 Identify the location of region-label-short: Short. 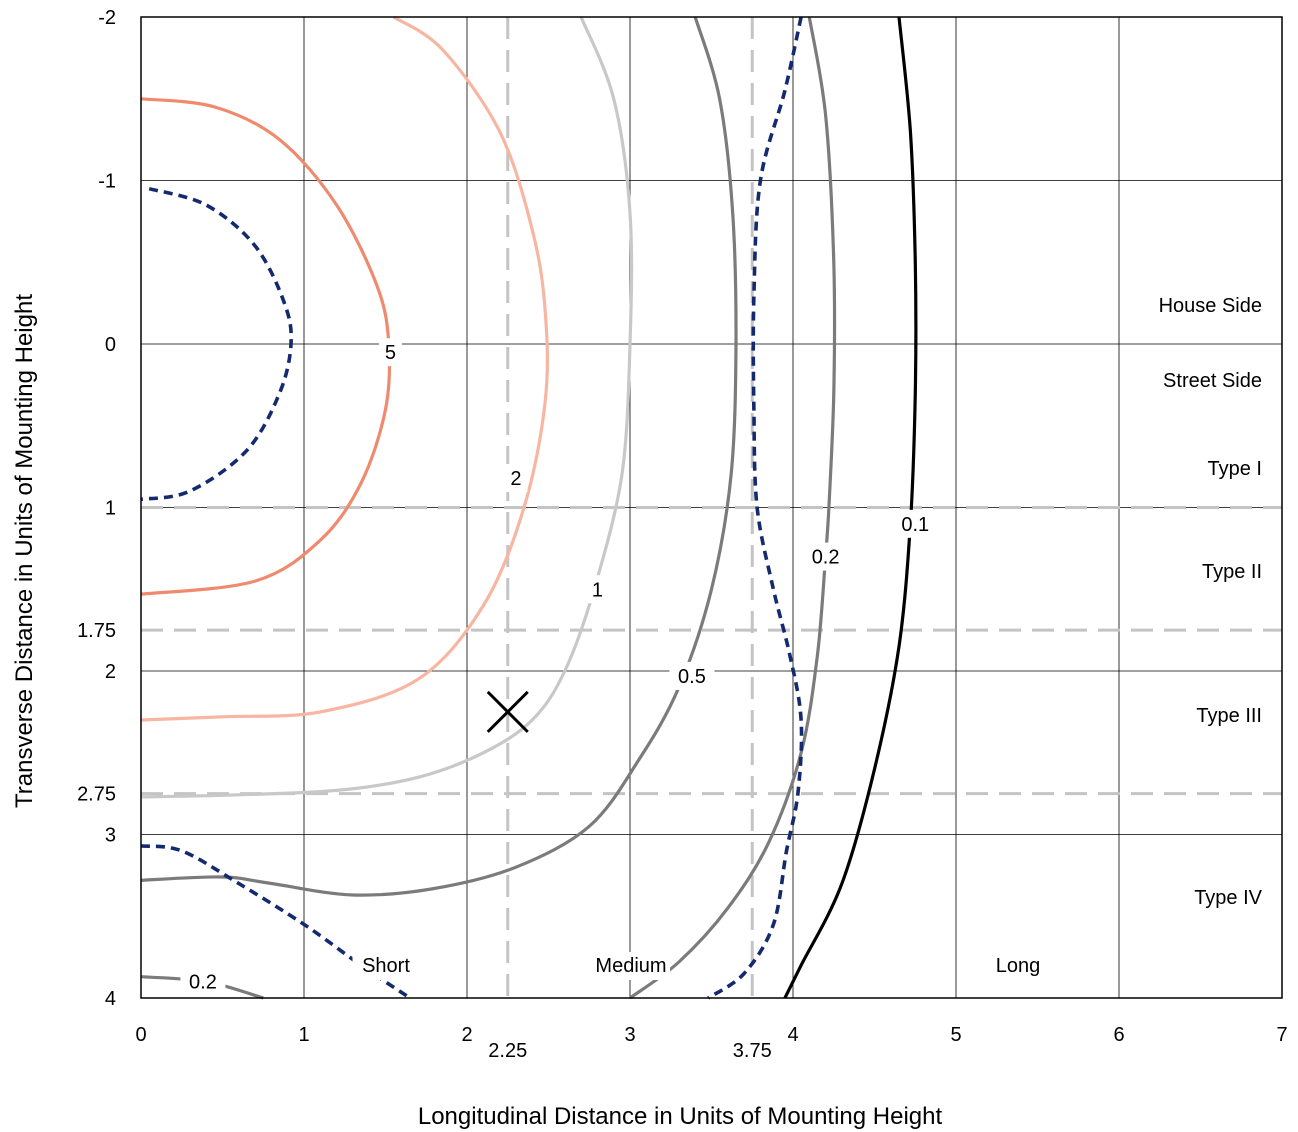
(386, 966).